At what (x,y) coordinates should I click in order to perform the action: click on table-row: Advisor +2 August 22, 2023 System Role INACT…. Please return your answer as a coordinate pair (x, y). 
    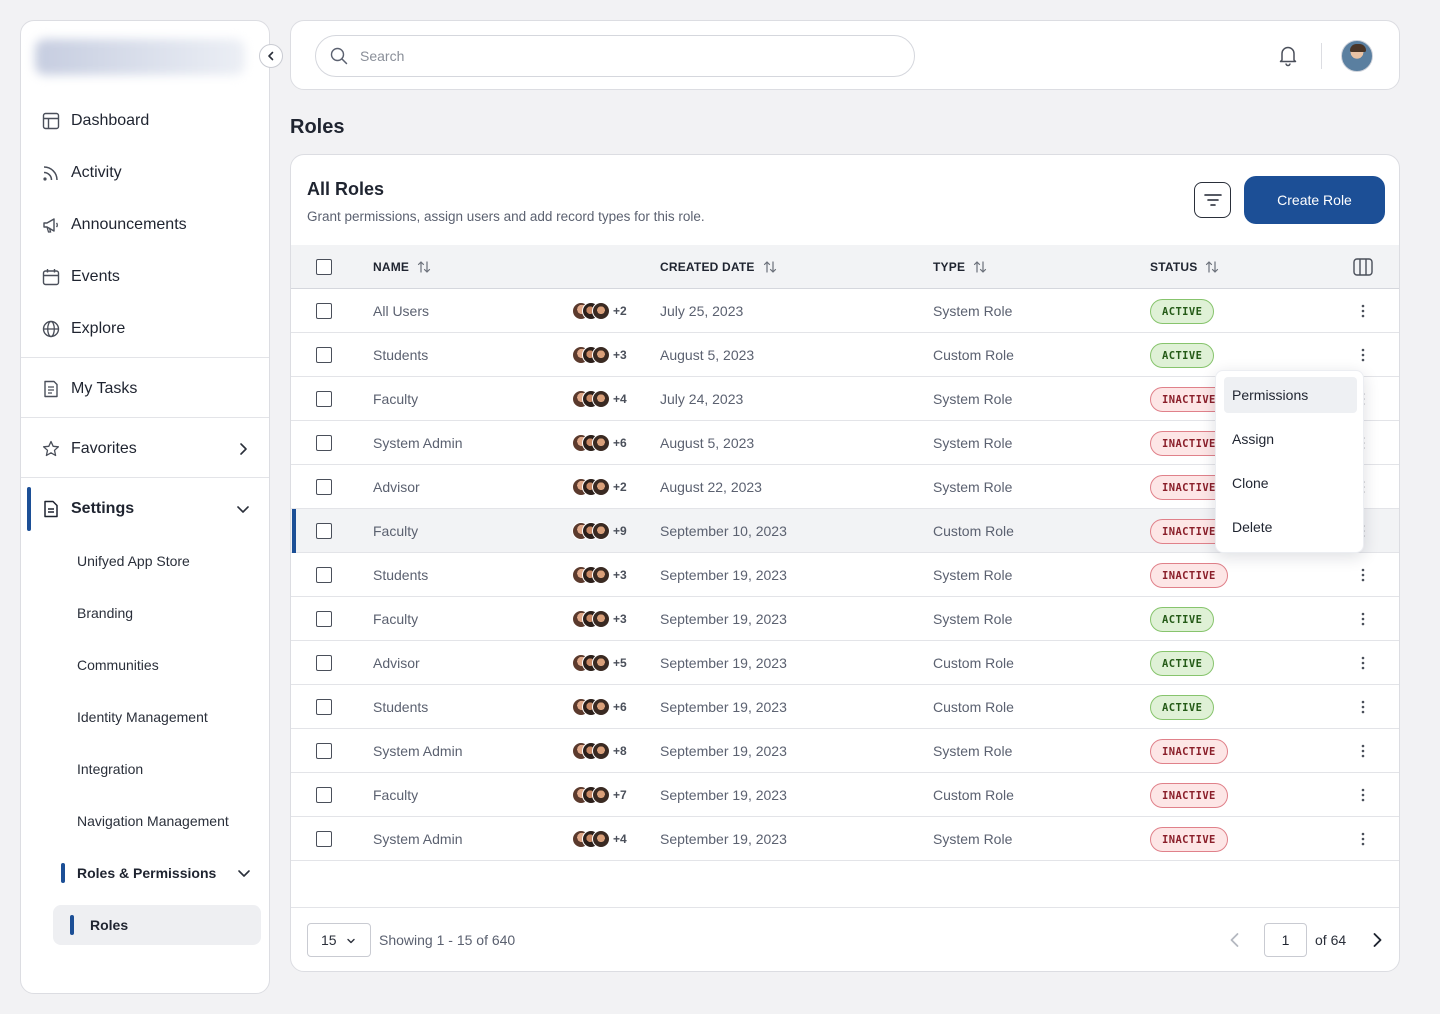
    Looking at the image, I should click on (845, 487).